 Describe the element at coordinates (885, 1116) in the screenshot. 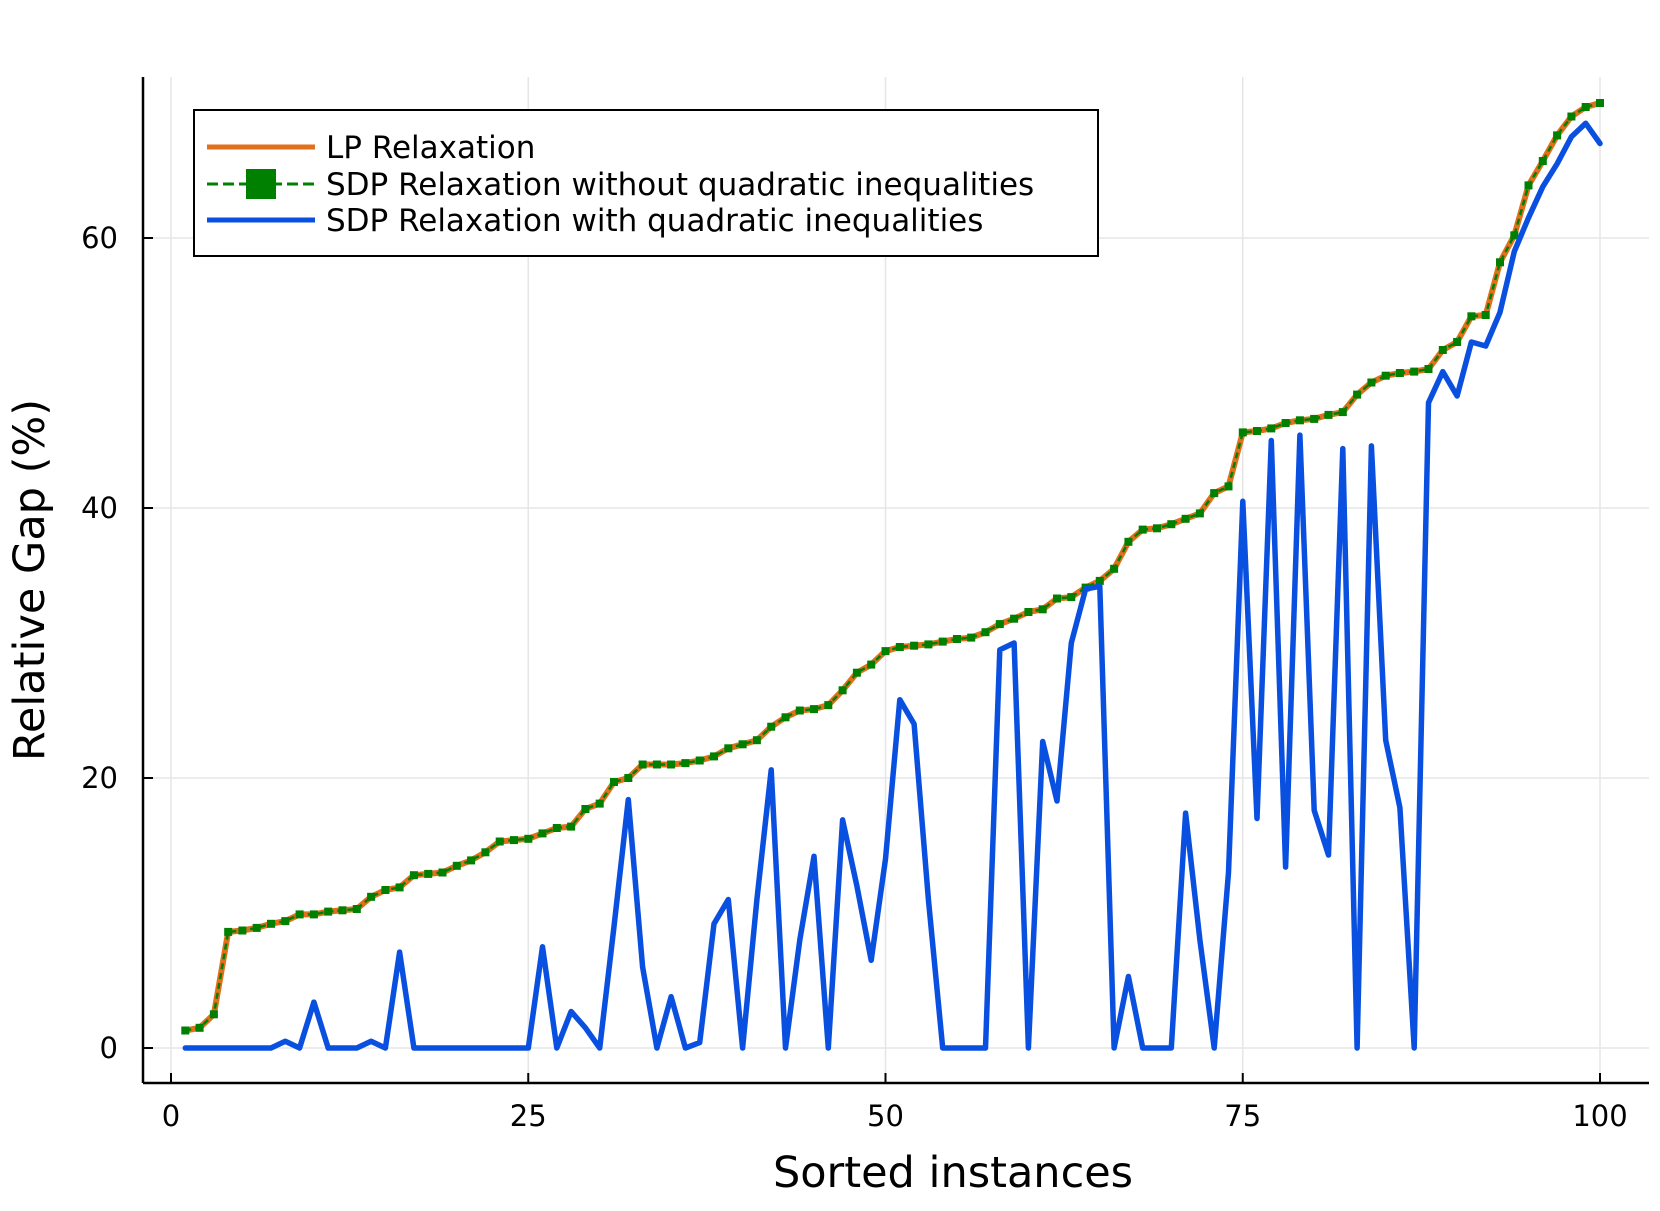

I see `x-tick-label: 50` at that location.